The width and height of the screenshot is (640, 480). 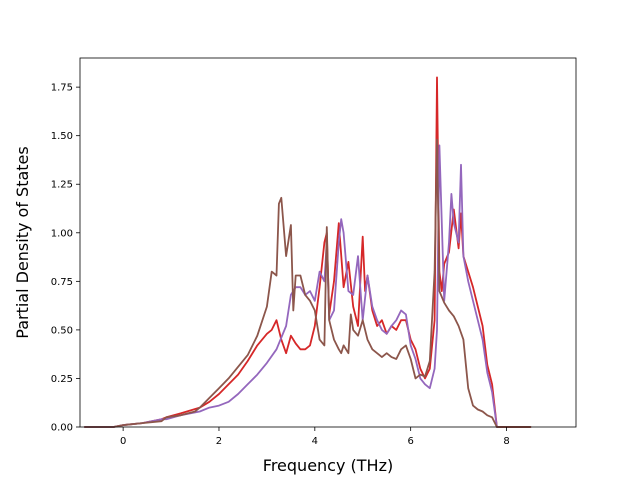 I want to click on y-axis-label: Partial Density of States, so click(x=22, y=242).